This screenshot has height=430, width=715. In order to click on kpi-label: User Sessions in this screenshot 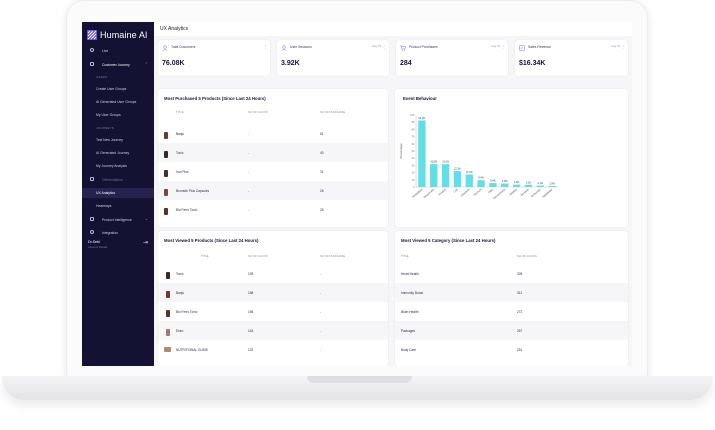, I will do `click(301, 47)`.